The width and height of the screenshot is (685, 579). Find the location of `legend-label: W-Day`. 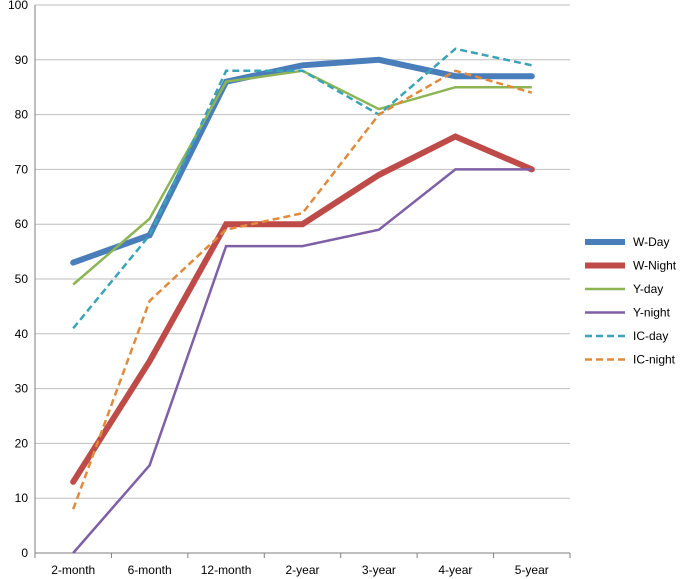

legend-label: W-Day is located at coordinates (651, 242).